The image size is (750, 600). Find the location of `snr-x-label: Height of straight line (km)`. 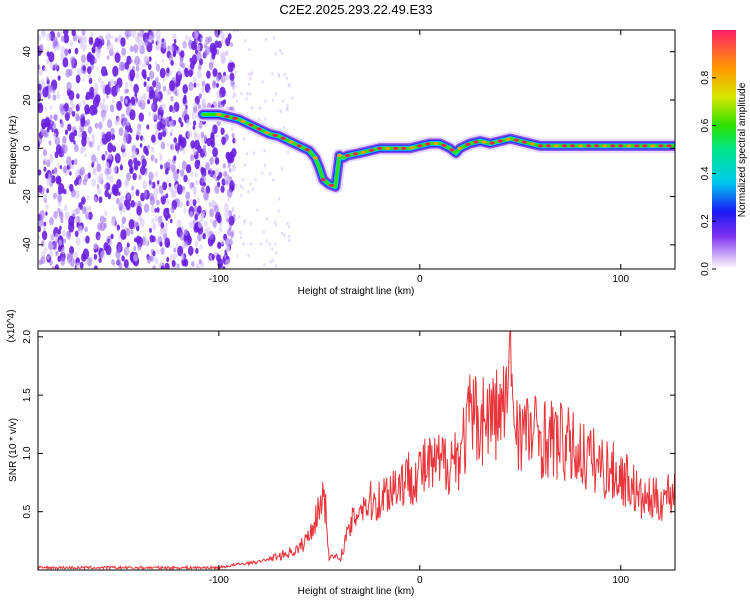

snr-x-label: Height of straight line (km) is located at coordinates (356, 591).